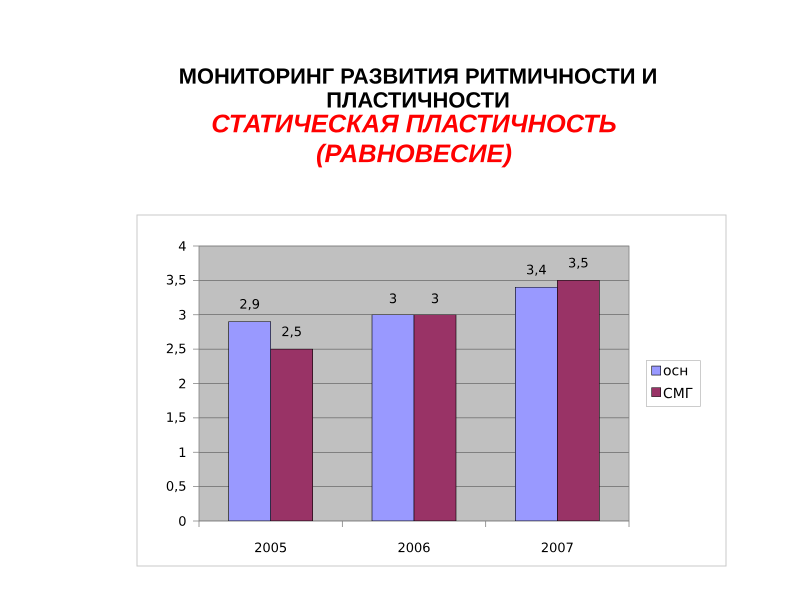  What do you see at coordinates (250, 304) in the screenshot?
I see `data-label: 2,9` at bounding box center [250, 304].